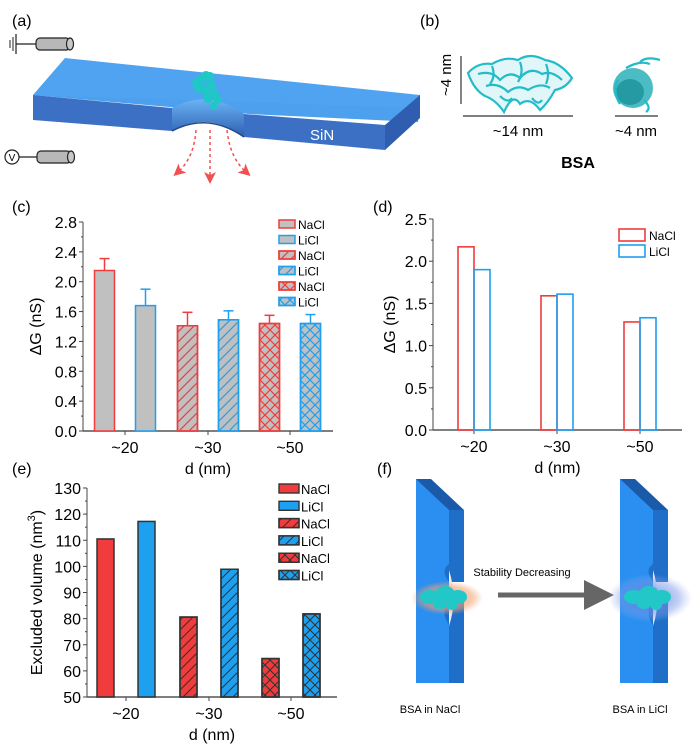  I want to click on voltage-symbol: V, so click(12, 158).